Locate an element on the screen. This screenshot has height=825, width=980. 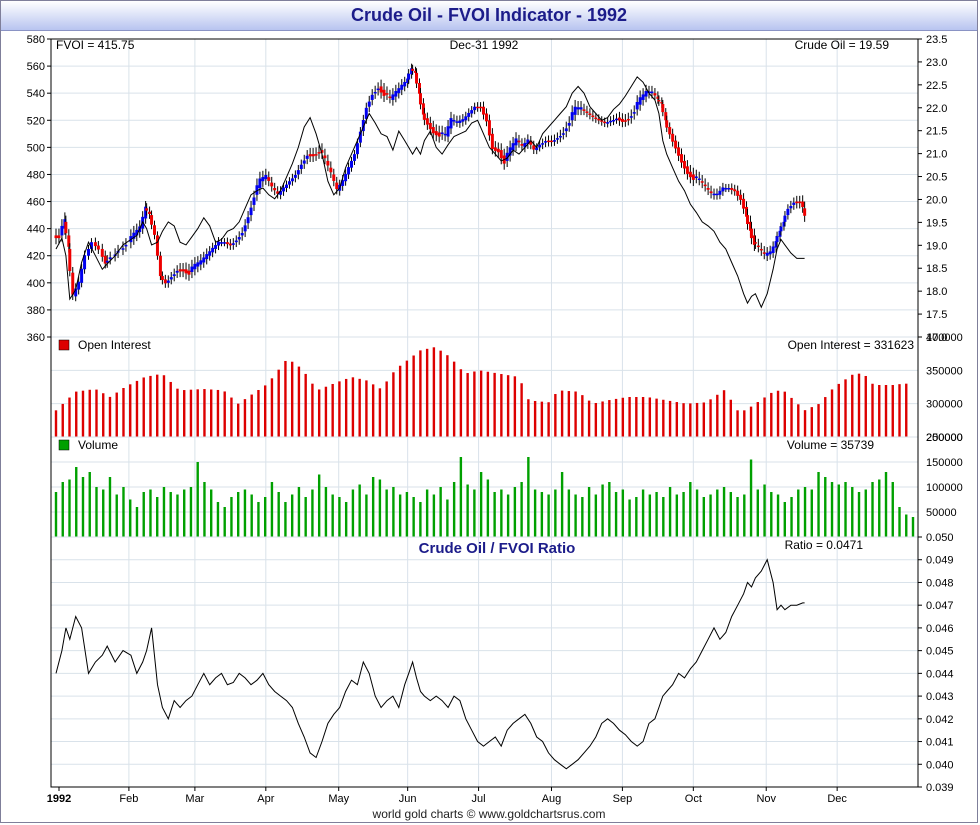
price-right-tick-label: 19.0 is located at coordinates (936, 246).